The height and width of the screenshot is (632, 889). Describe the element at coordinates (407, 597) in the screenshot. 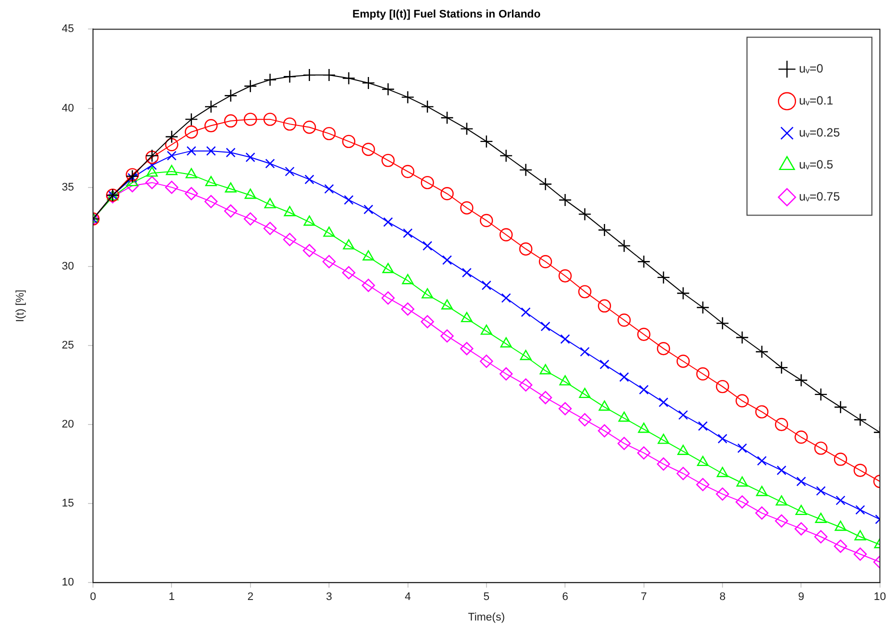

I see `x-tick-label: 4` at that location.